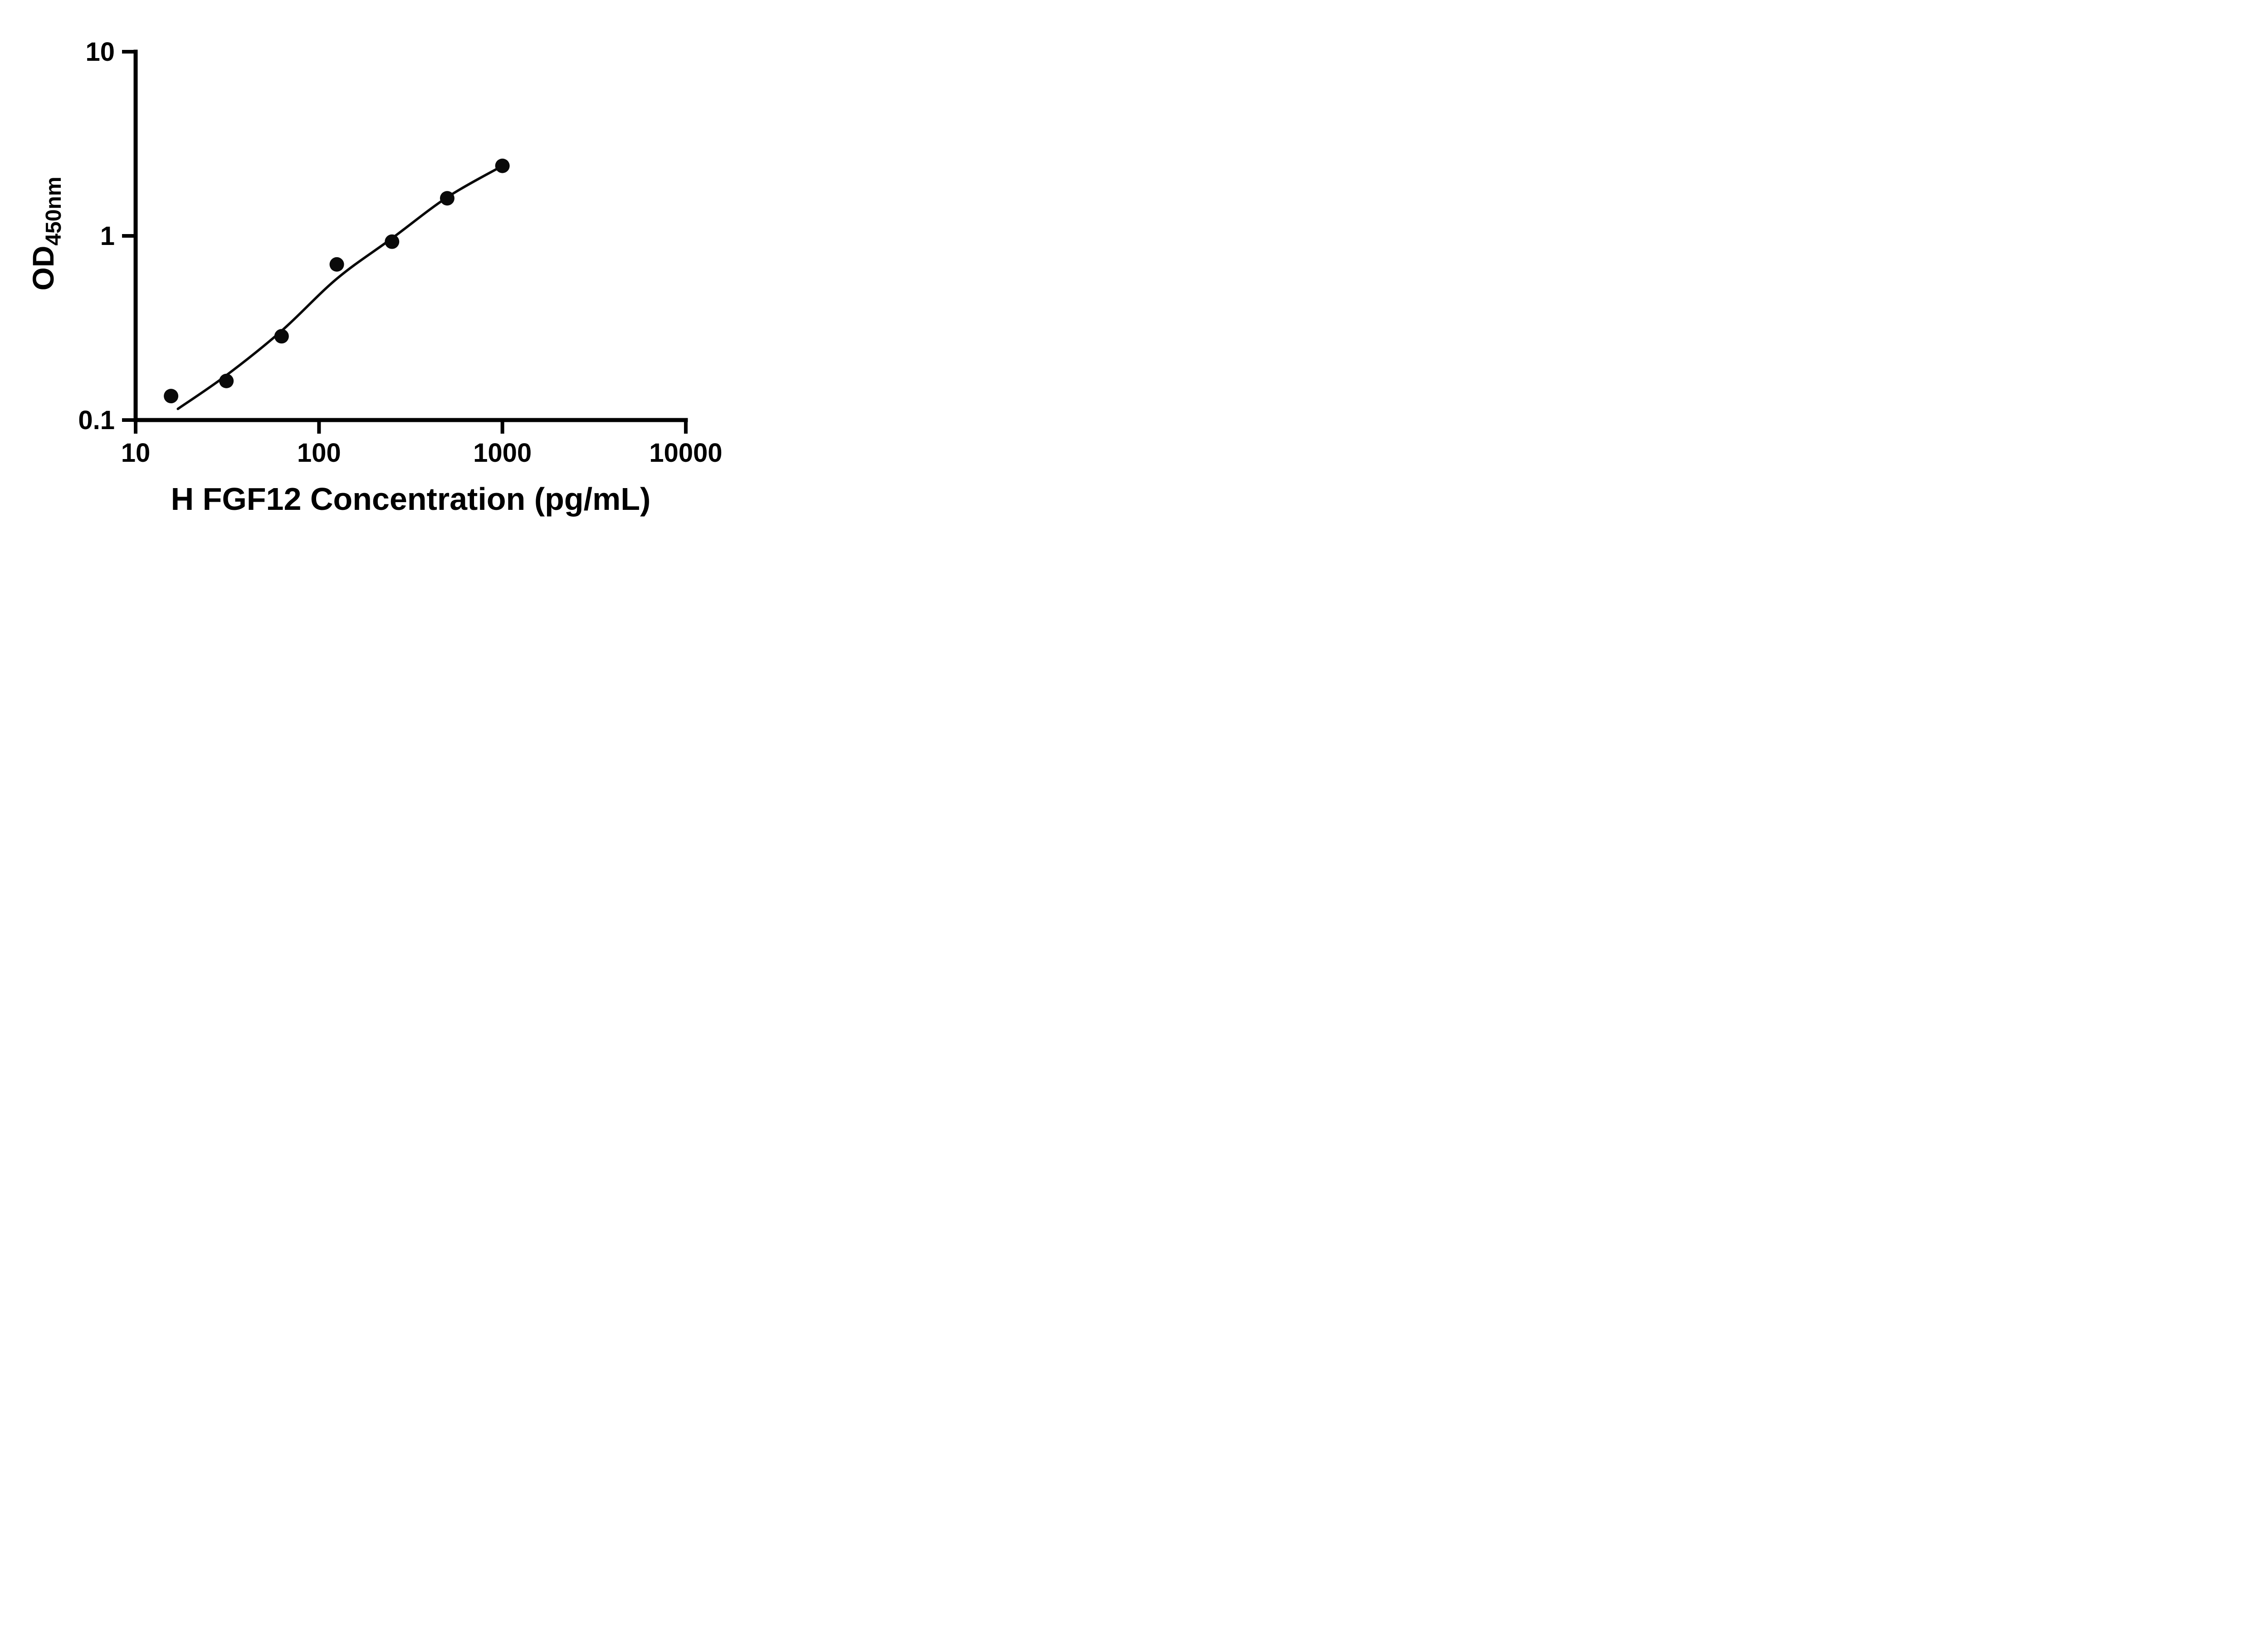 This screenshot has width=2268, height=1633. Describe the element at coordinates (43, 268) in the screenshot. I see `y-axis-title-main: OD` at that location.